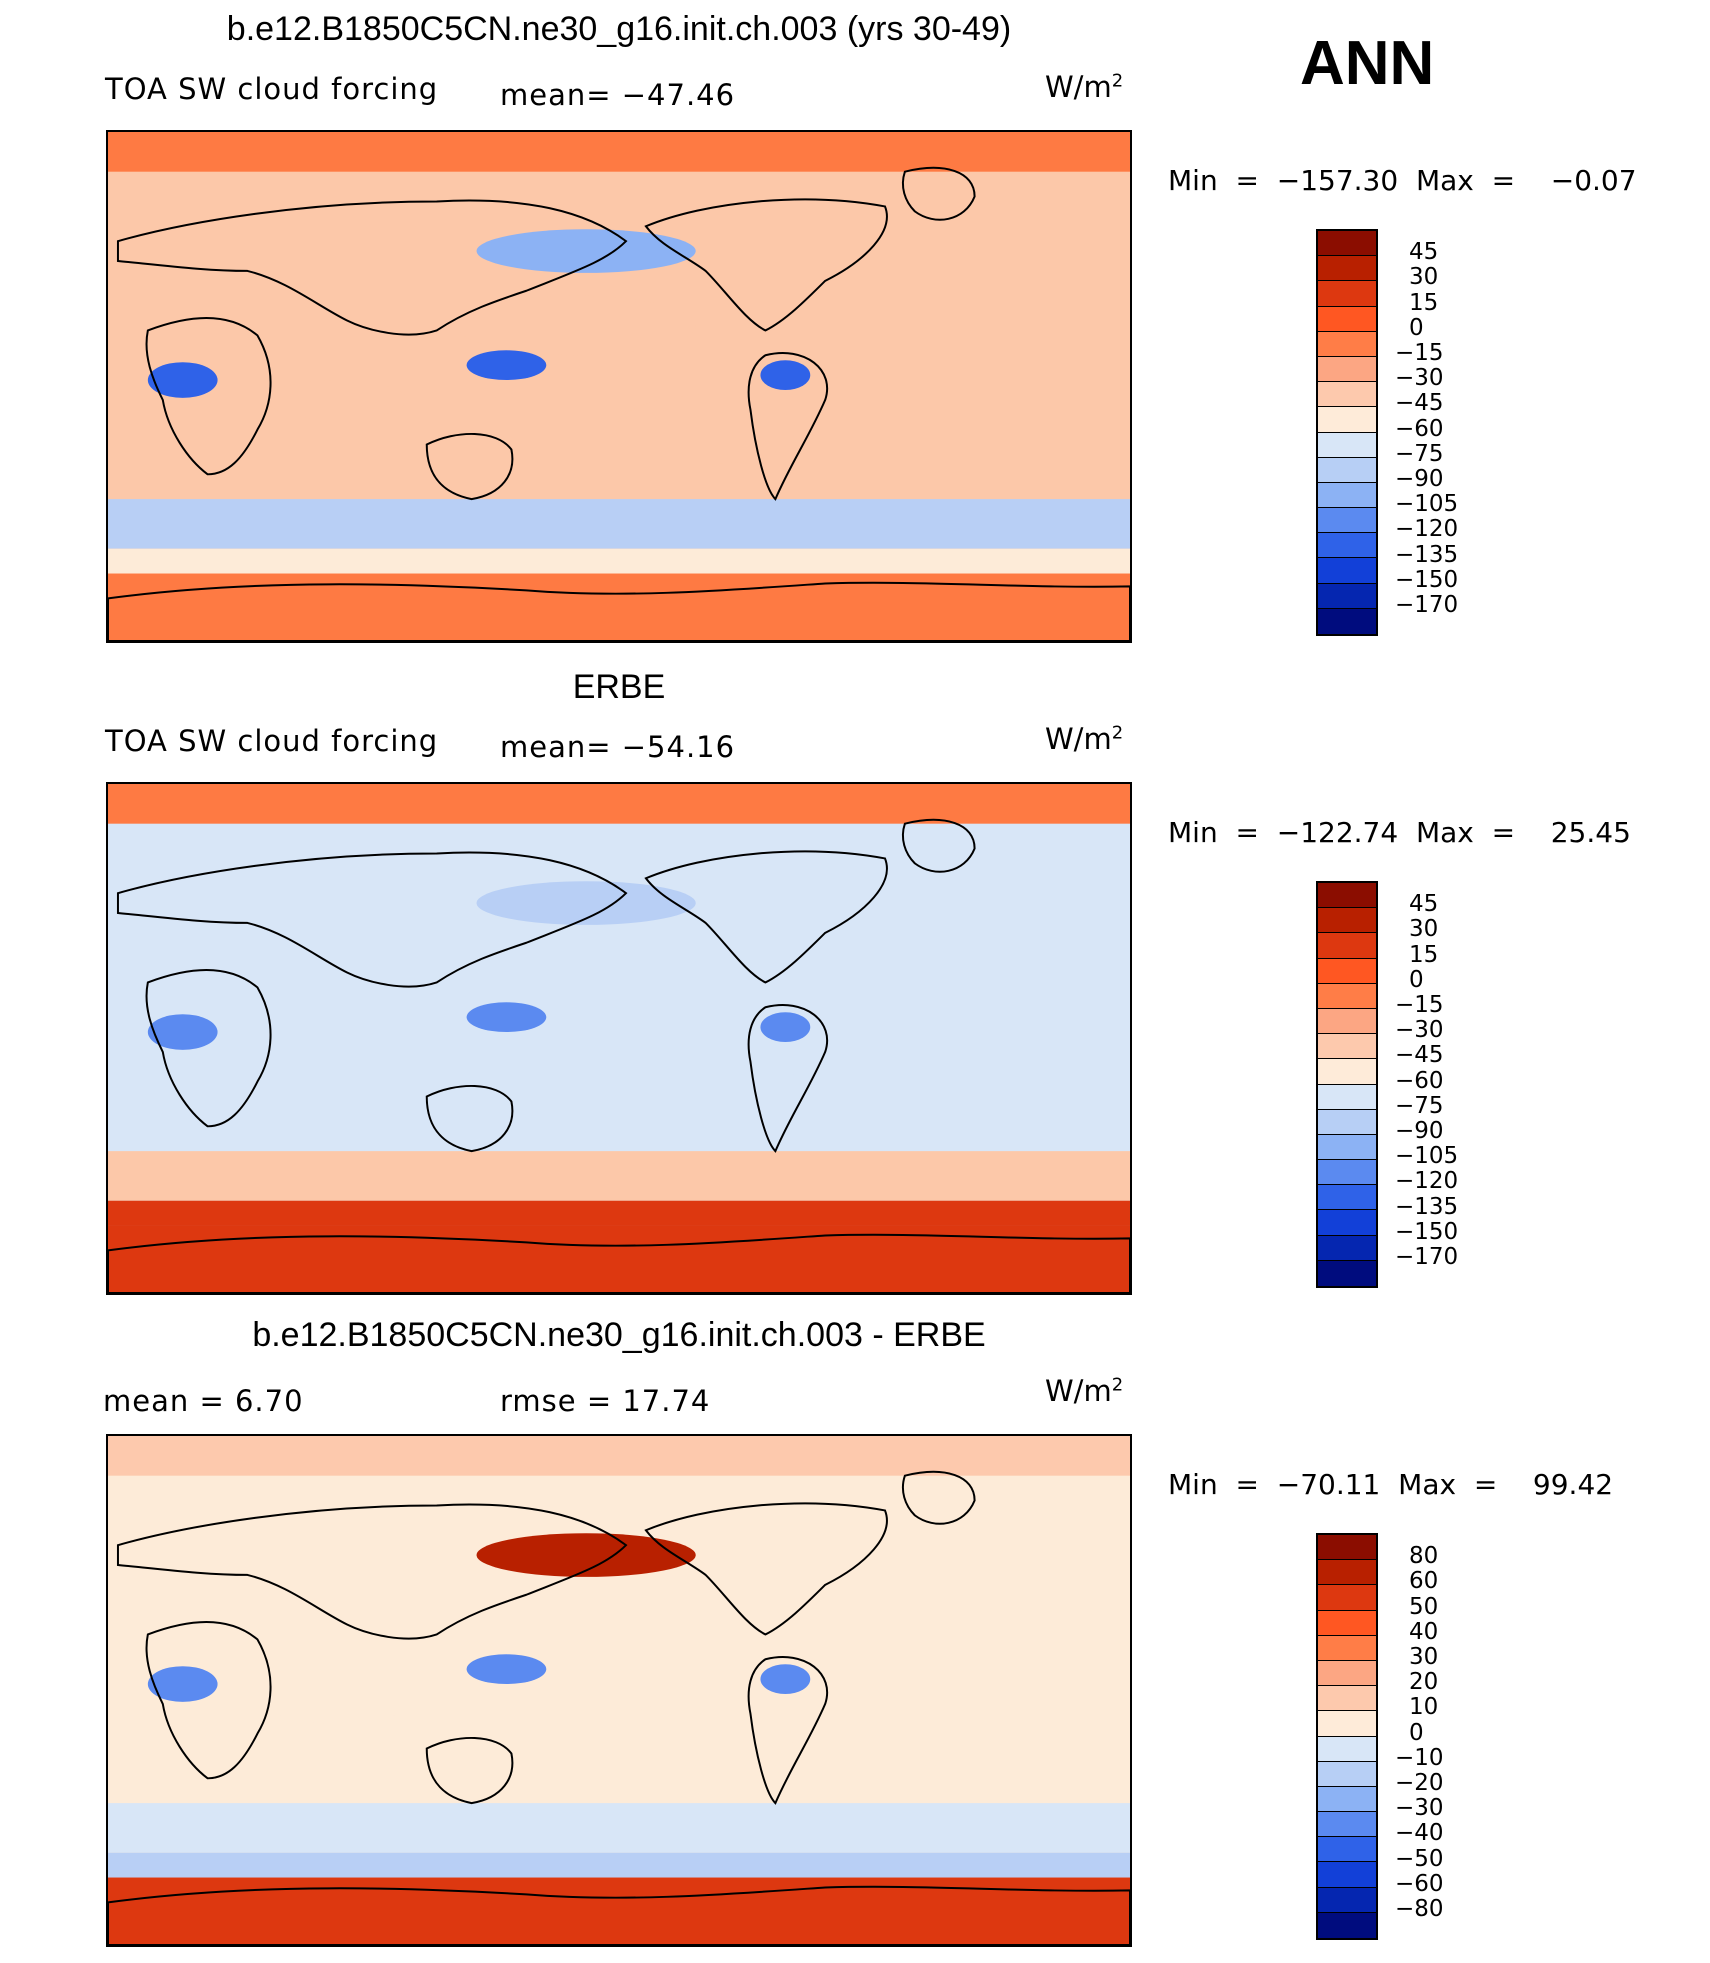  What do you see at coordinates (1419, 1858) in the screenshot?
I see `colorbar-tick-label: −50` at bounding box center [1419, 1858].